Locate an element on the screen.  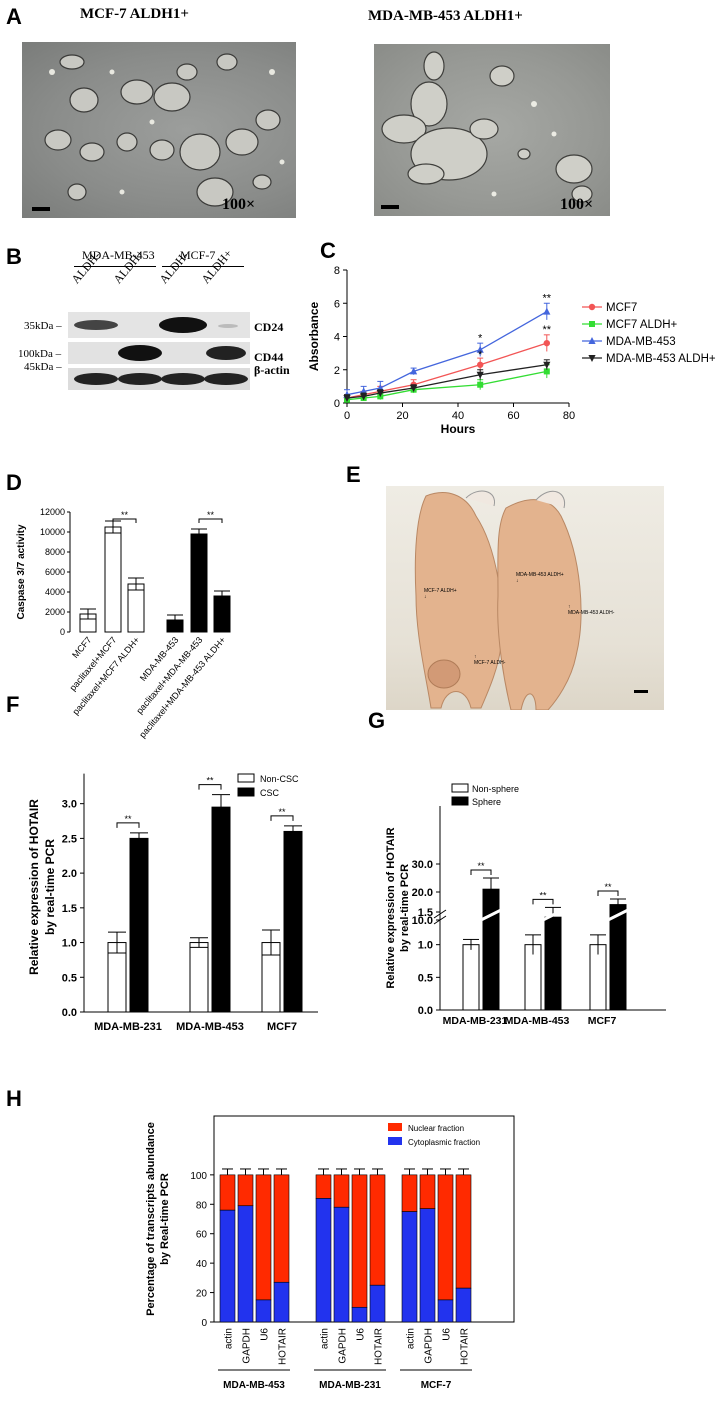
c-annotation-2: ** is located at coordinates (547, 299).